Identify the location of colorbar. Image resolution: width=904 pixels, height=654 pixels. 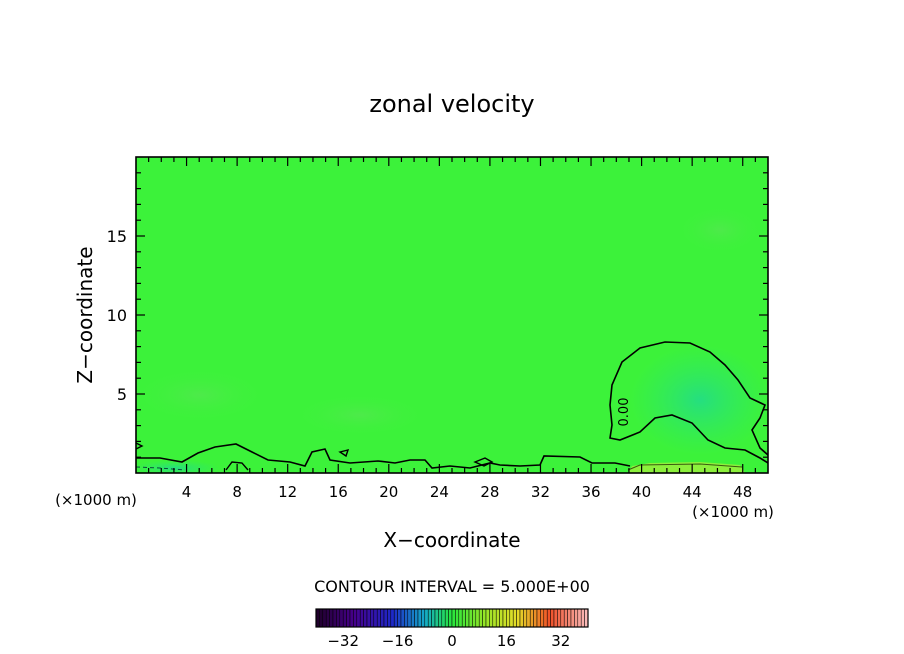
(452, 618).